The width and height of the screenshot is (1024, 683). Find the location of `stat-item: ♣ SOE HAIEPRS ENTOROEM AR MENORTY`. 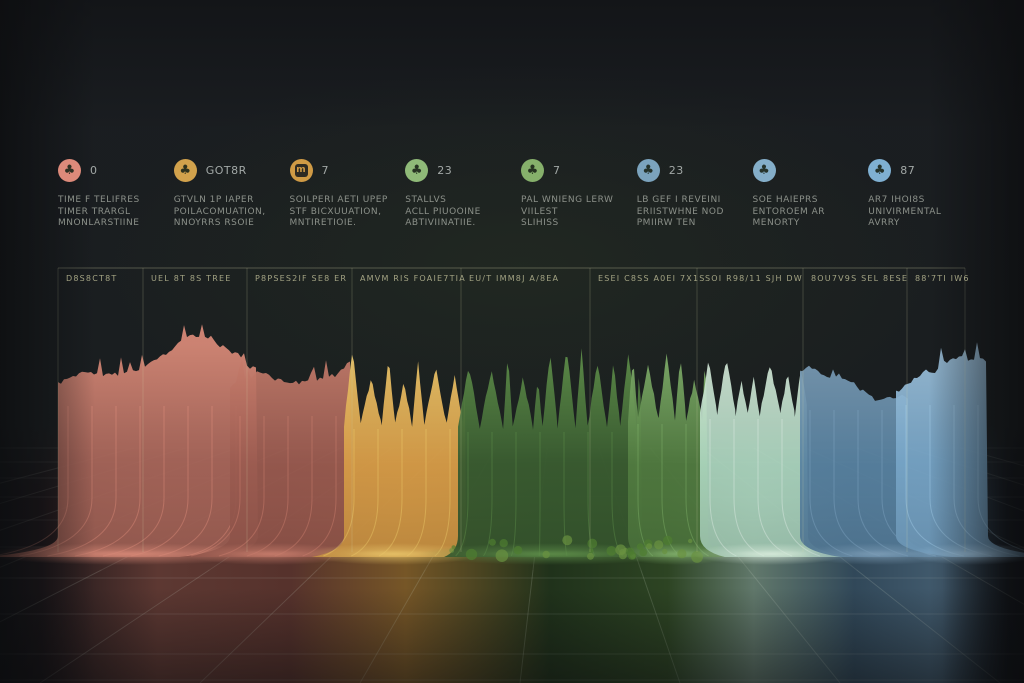

stat-item: ♣ SOE HAIEPRS ENTOROEM AR MENORTY is located at coordinates (803, 194).